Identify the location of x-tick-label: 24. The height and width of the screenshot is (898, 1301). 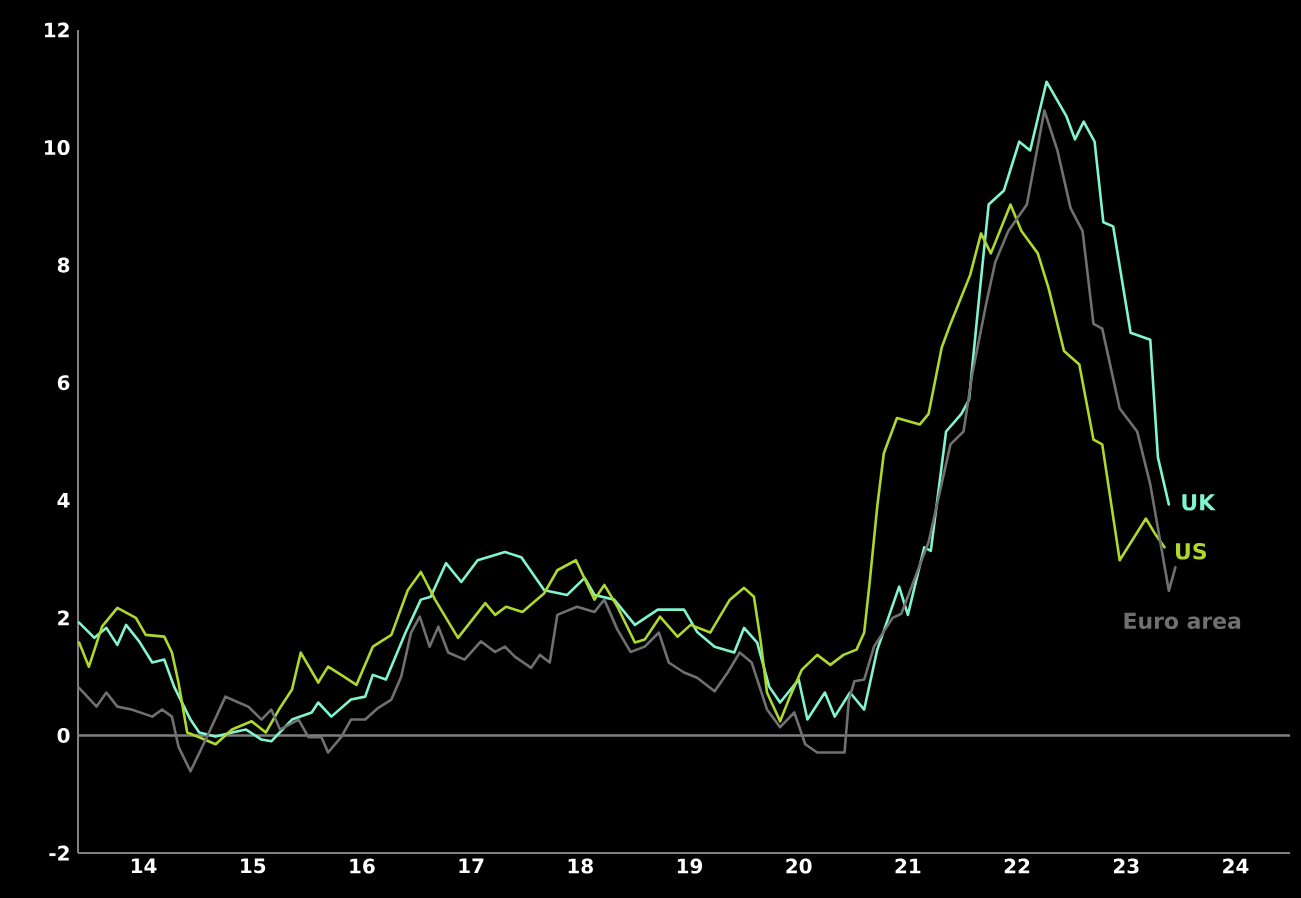
(1236, 866).